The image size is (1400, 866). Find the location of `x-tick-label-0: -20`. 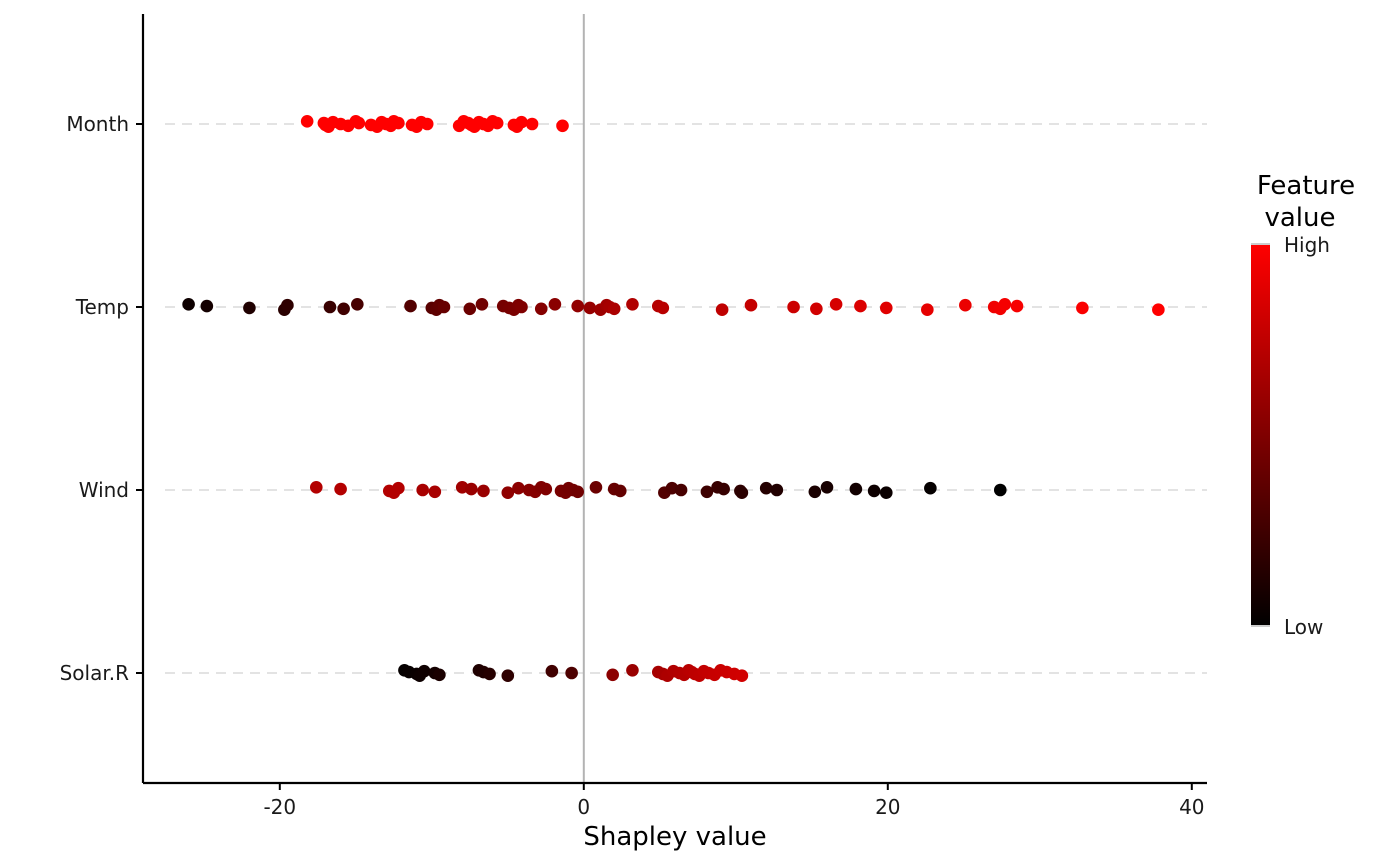

x-tick-label-0: -20 is located at coordinates (279, 807).